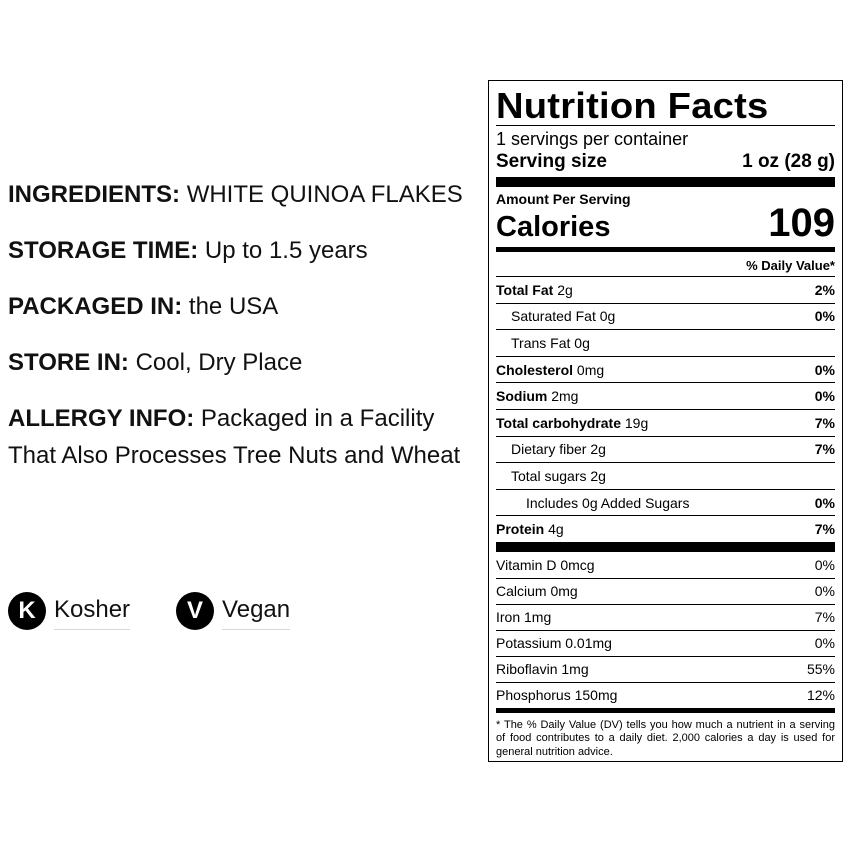  I want to click on ingredients-row: INGREDIENTS: WHITE QUINOA FLAKES, so click(243, 194).